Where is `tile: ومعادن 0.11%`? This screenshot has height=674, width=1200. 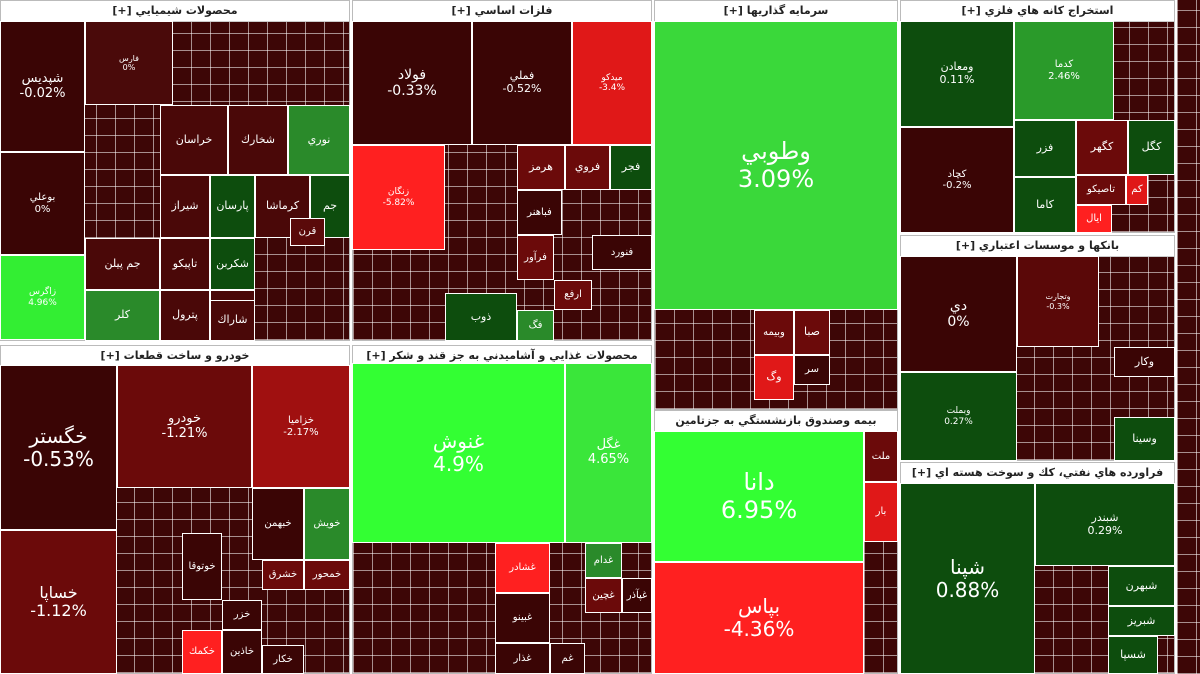
tile: ومعادن 0.11% is located at coordinates (957, 74).